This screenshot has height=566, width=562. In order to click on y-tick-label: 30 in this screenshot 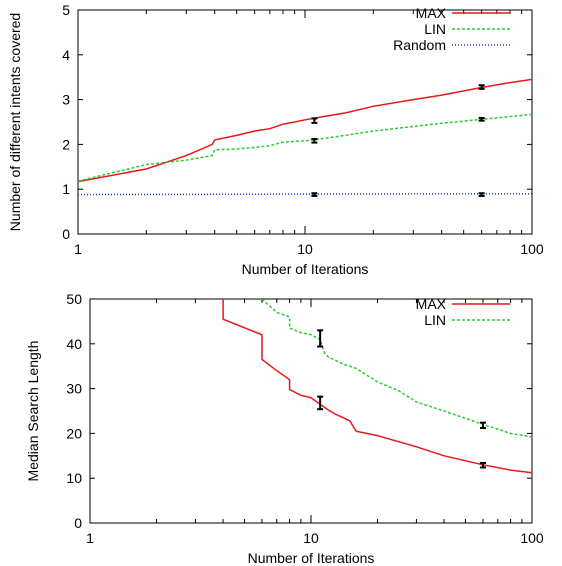, I will do `click(74, 389)`.